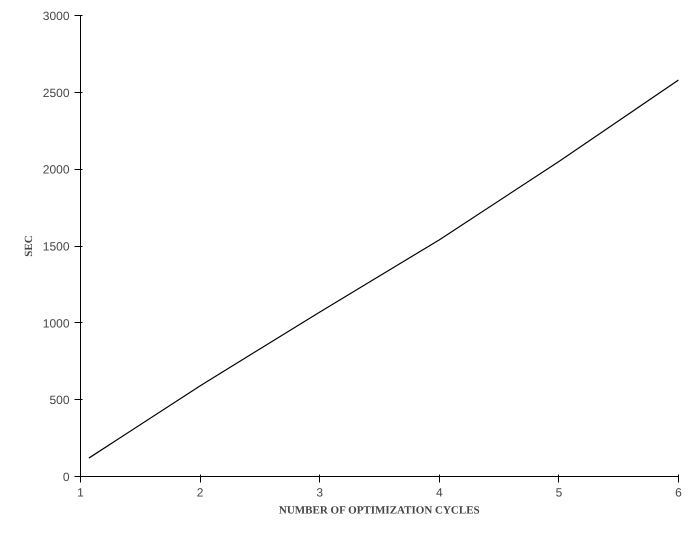 Image resolution: width=698 pixels, height=536 pixels. Describe the element at coordinates (28, 246) in the screenshot. I see `y-axis-title: SEC` at that location.